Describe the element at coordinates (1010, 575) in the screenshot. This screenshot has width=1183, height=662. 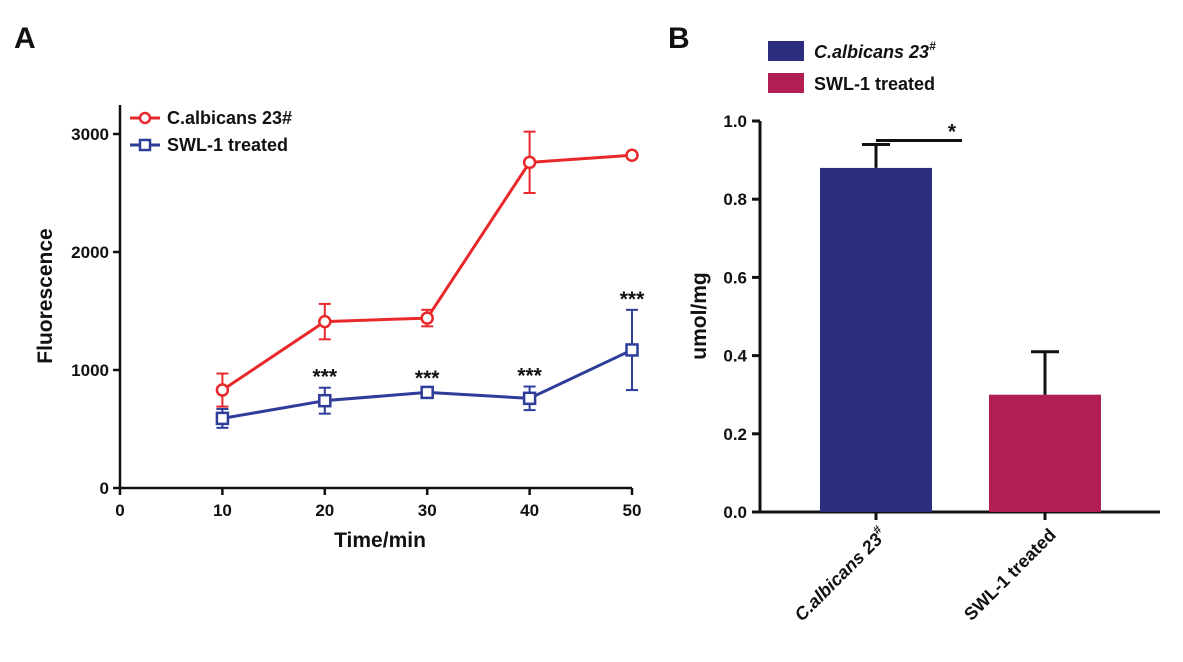
I see `category-label: SWL-1 treated` at that location.